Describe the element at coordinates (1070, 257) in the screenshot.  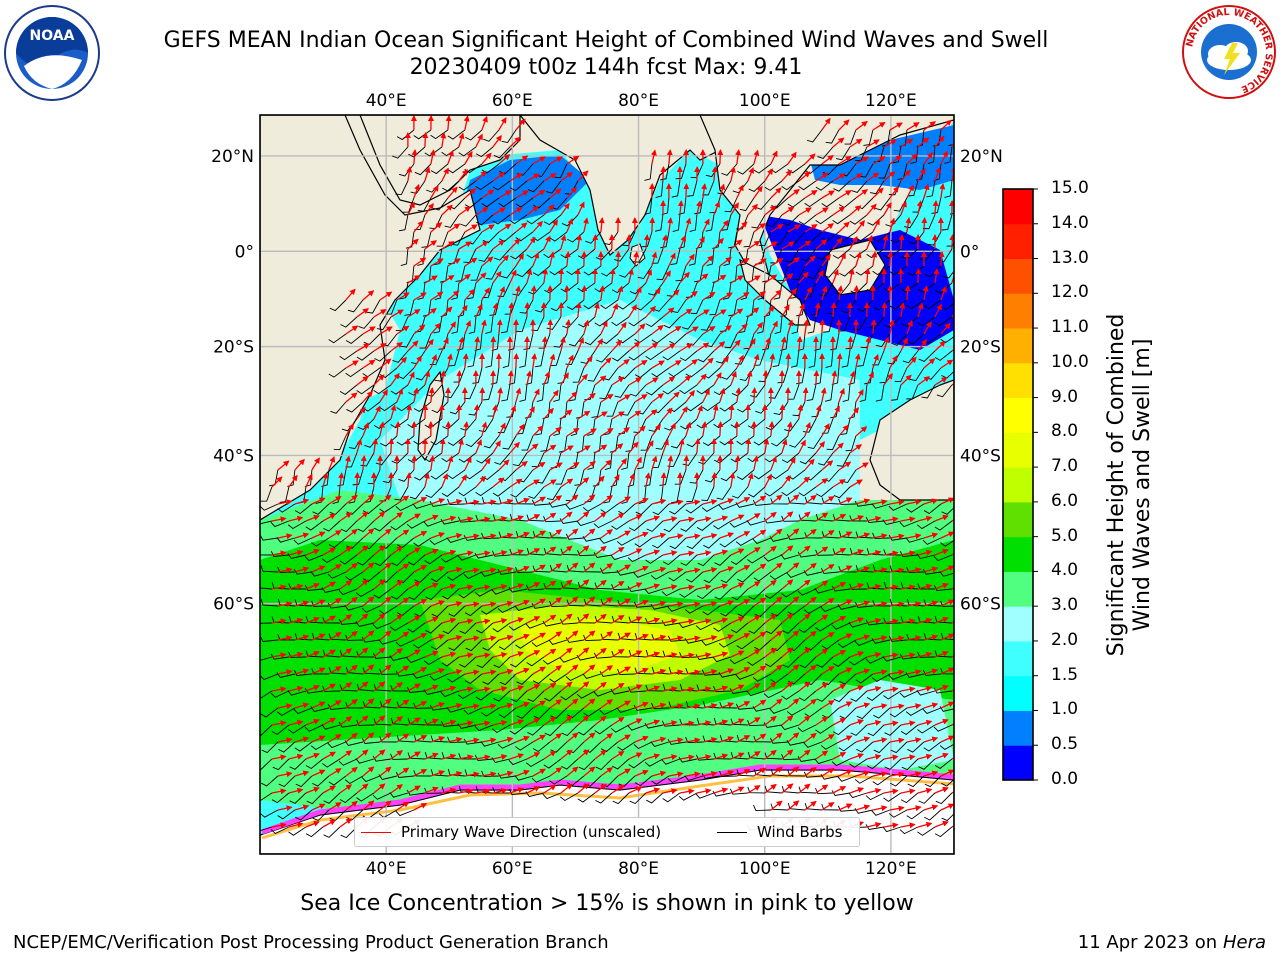
I see `colorbar-tick-label: 13.0` at that location.